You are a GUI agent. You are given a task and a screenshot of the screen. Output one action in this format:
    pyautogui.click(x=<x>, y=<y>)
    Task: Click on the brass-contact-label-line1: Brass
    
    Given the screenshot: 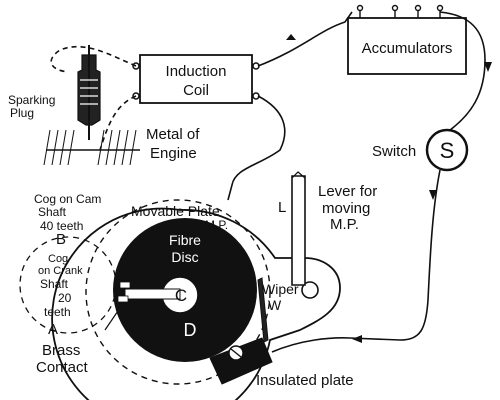 What is the action you would take?
    pyautogui.click(x=61, y=350)
    